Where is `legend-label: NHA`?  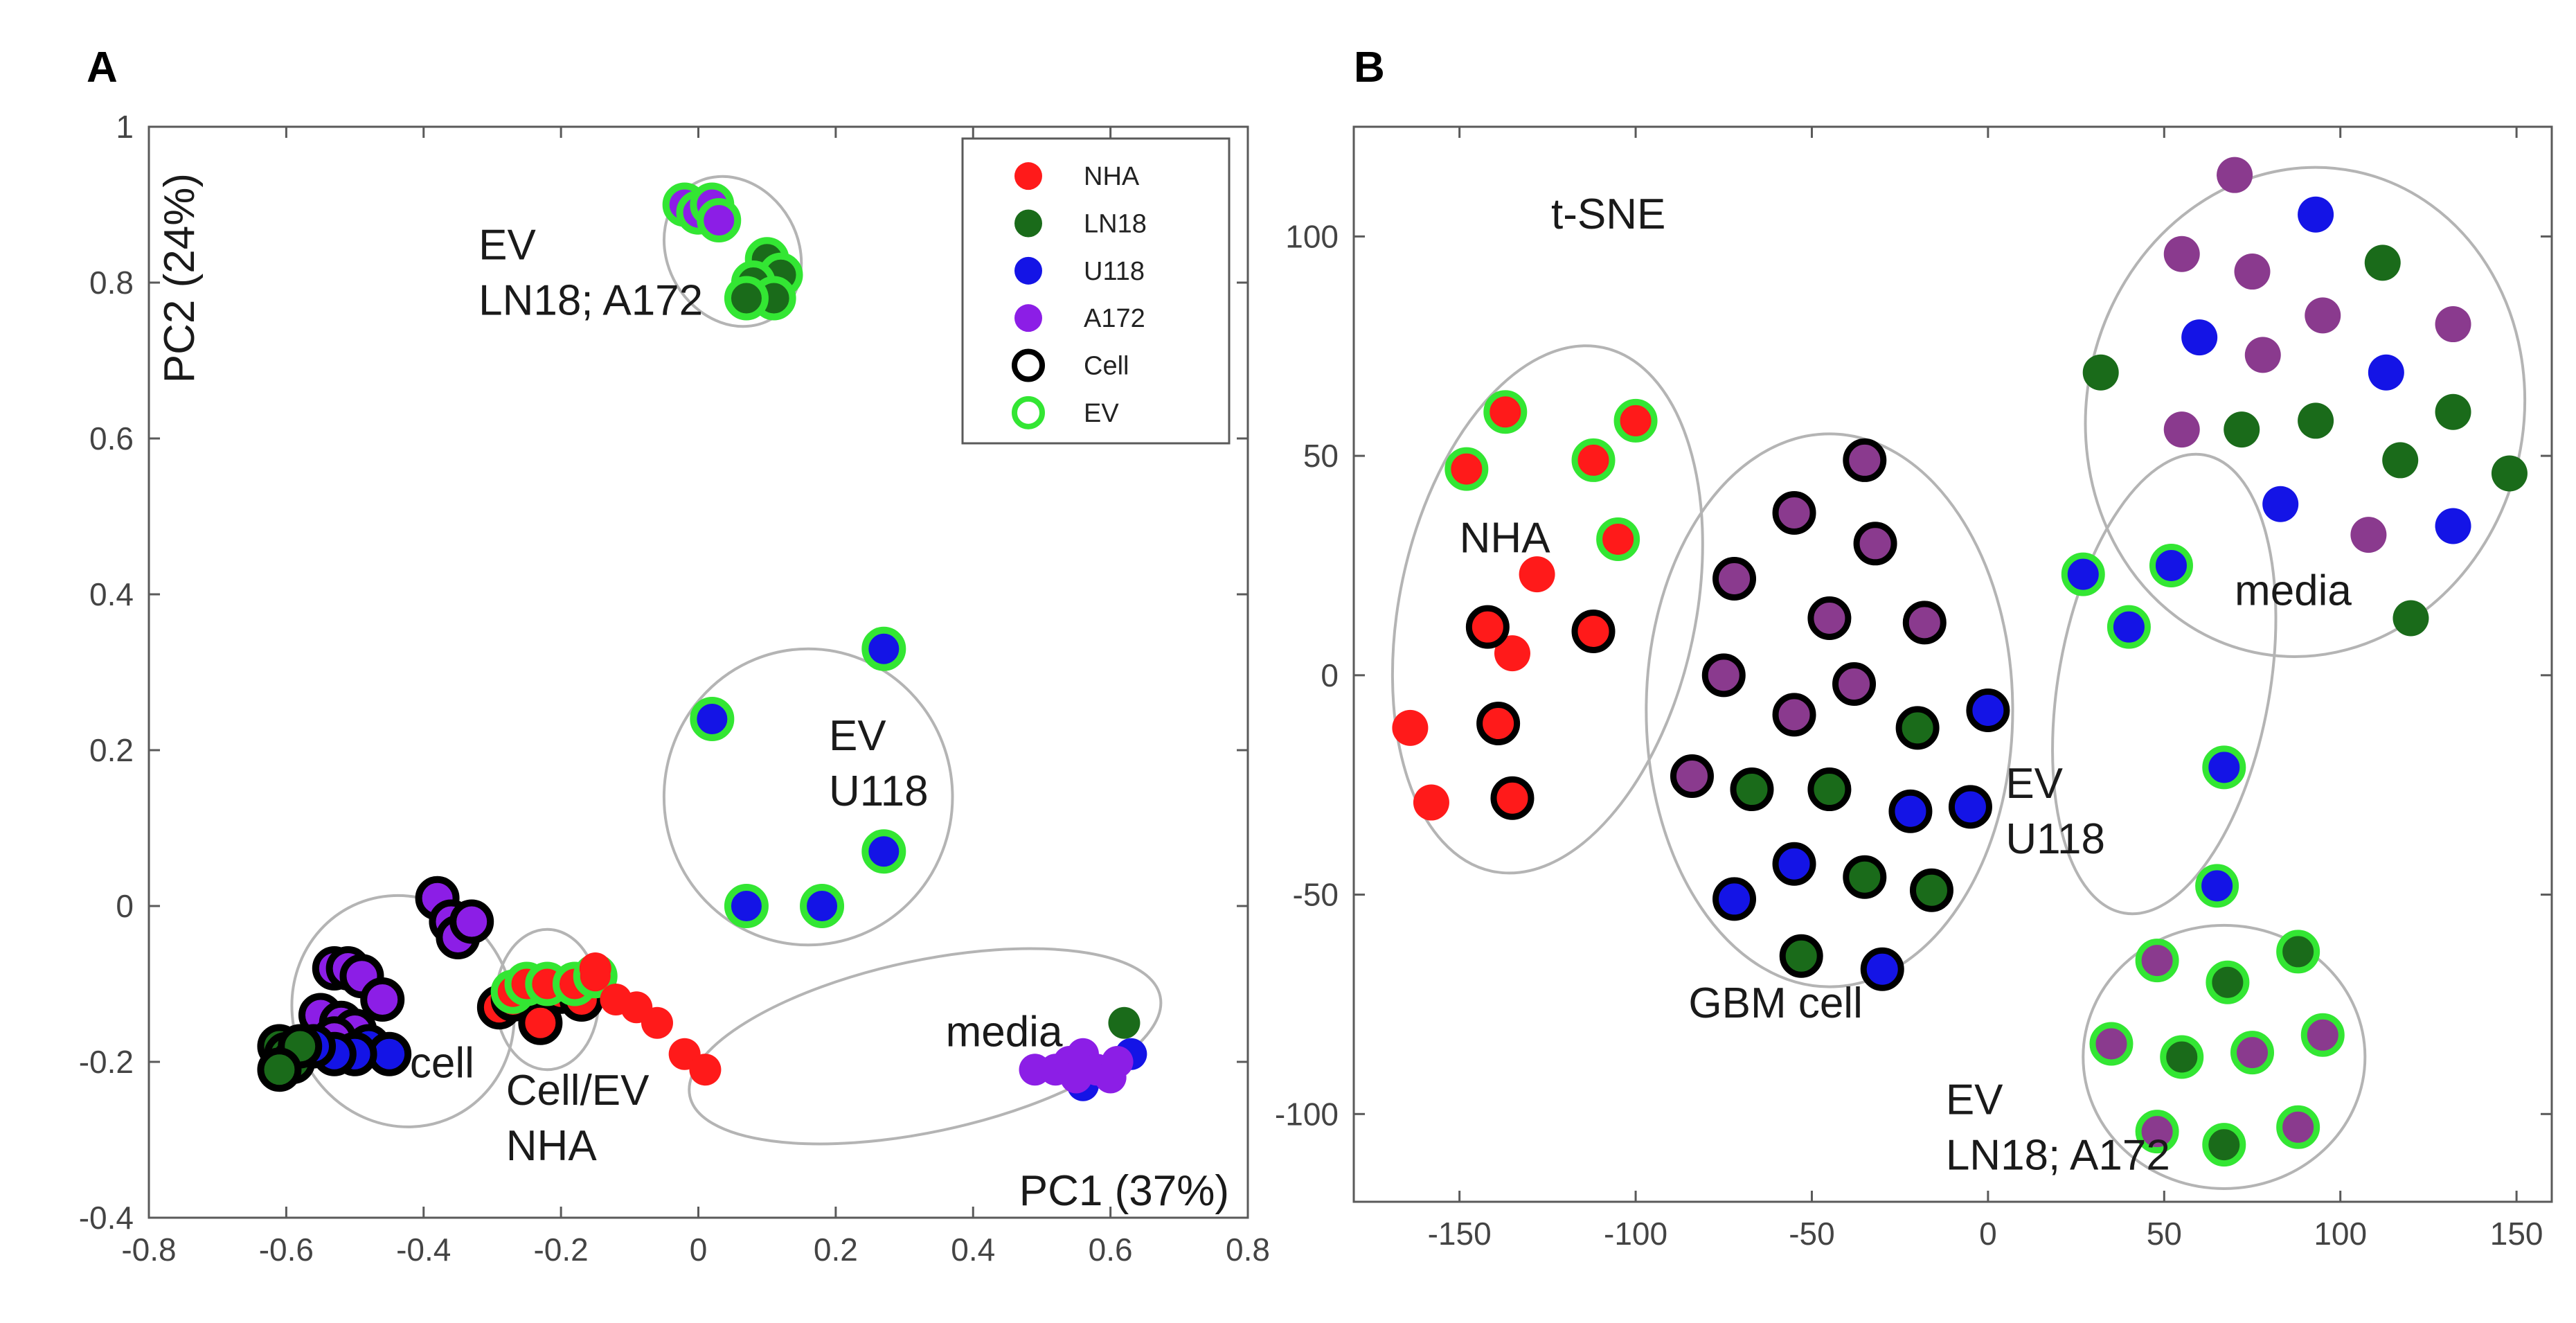 legend-label: NHA is located at coordinates (1112, 176).